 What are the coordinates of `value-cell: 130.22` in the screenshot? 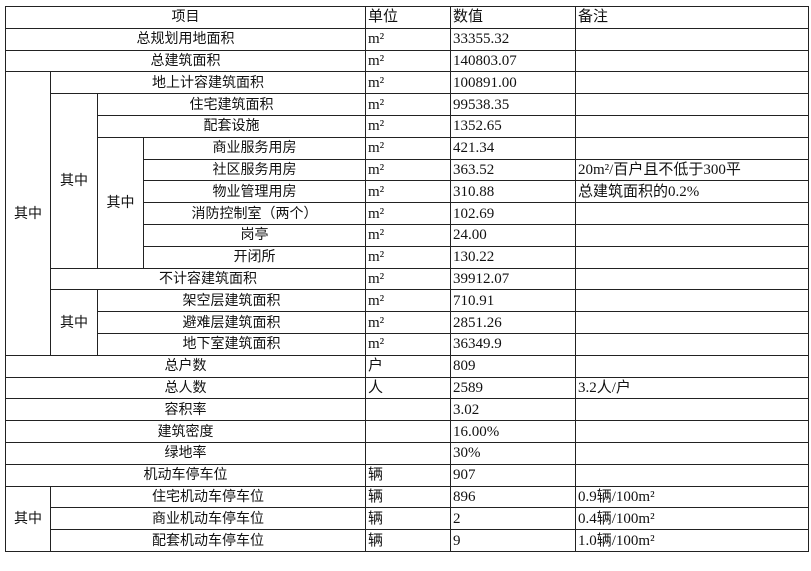 It's located at (513, 257).